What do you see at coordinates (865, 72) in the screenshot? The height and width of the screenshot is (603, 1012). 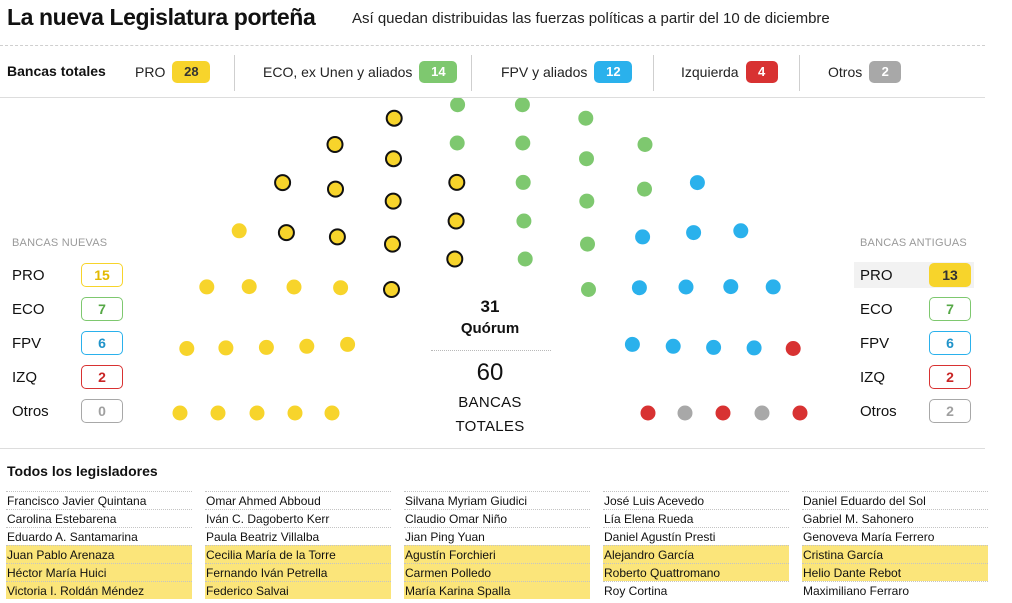 I see `total-item-otros: Otros 2` at bounding box center [865, 72].